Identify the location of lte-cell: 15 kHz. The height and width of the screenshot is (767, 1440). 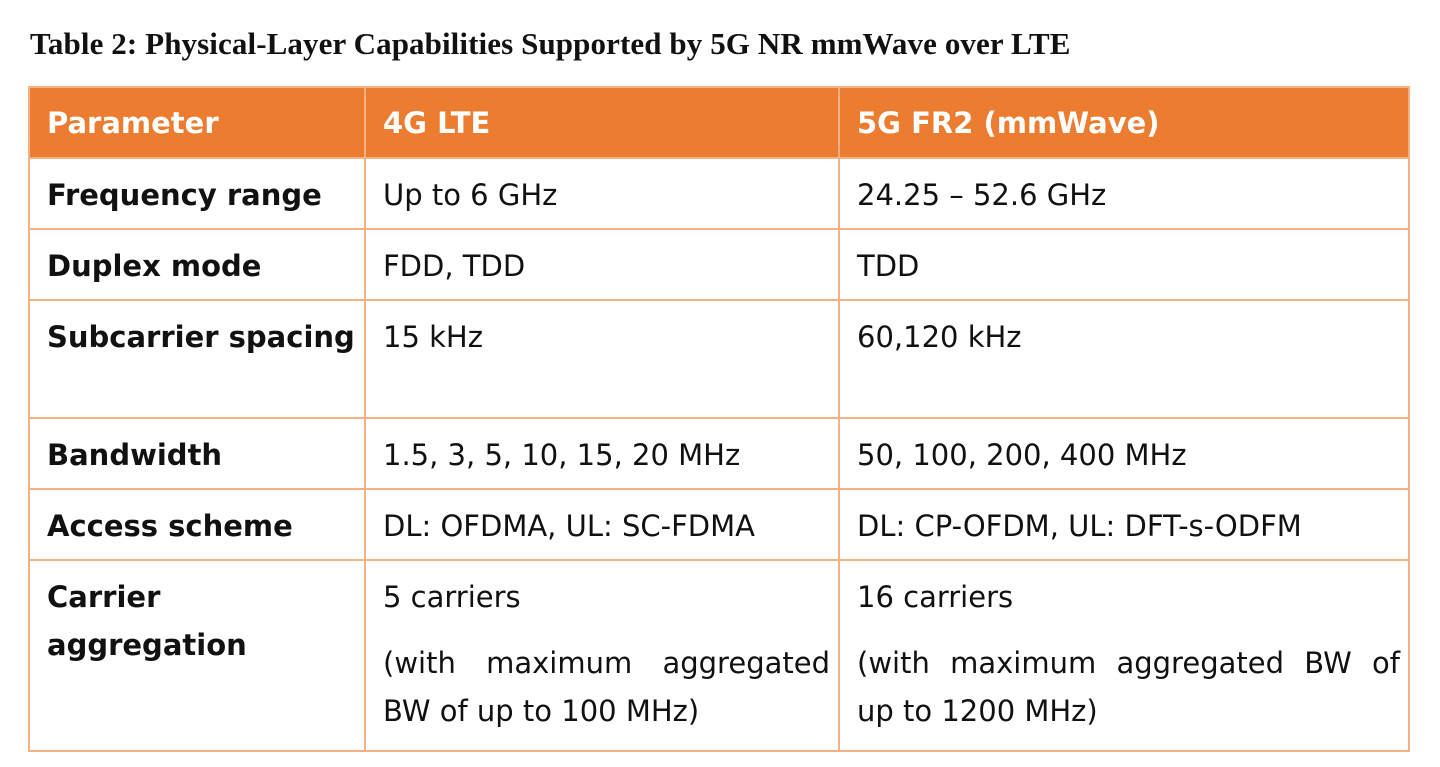
(602, 359).